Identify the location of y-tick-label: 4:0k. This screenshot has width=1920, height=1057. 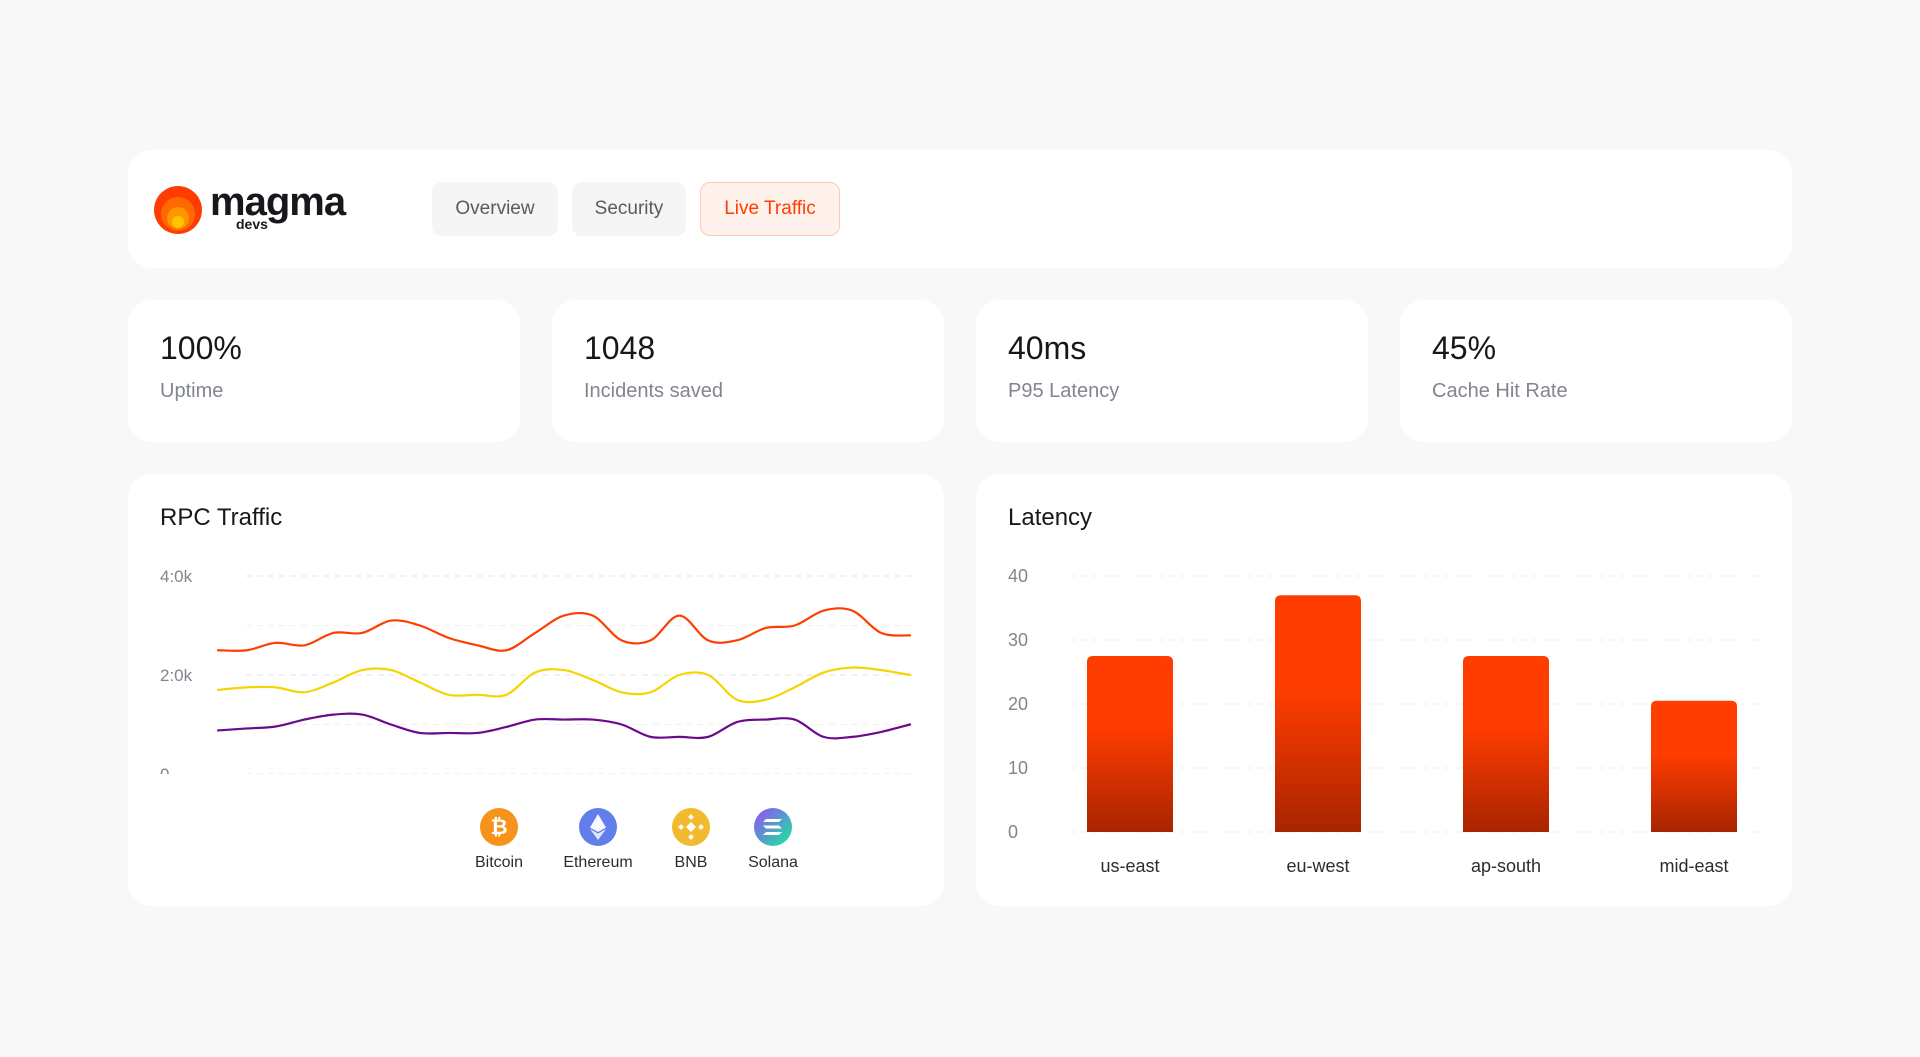
(176, 576).